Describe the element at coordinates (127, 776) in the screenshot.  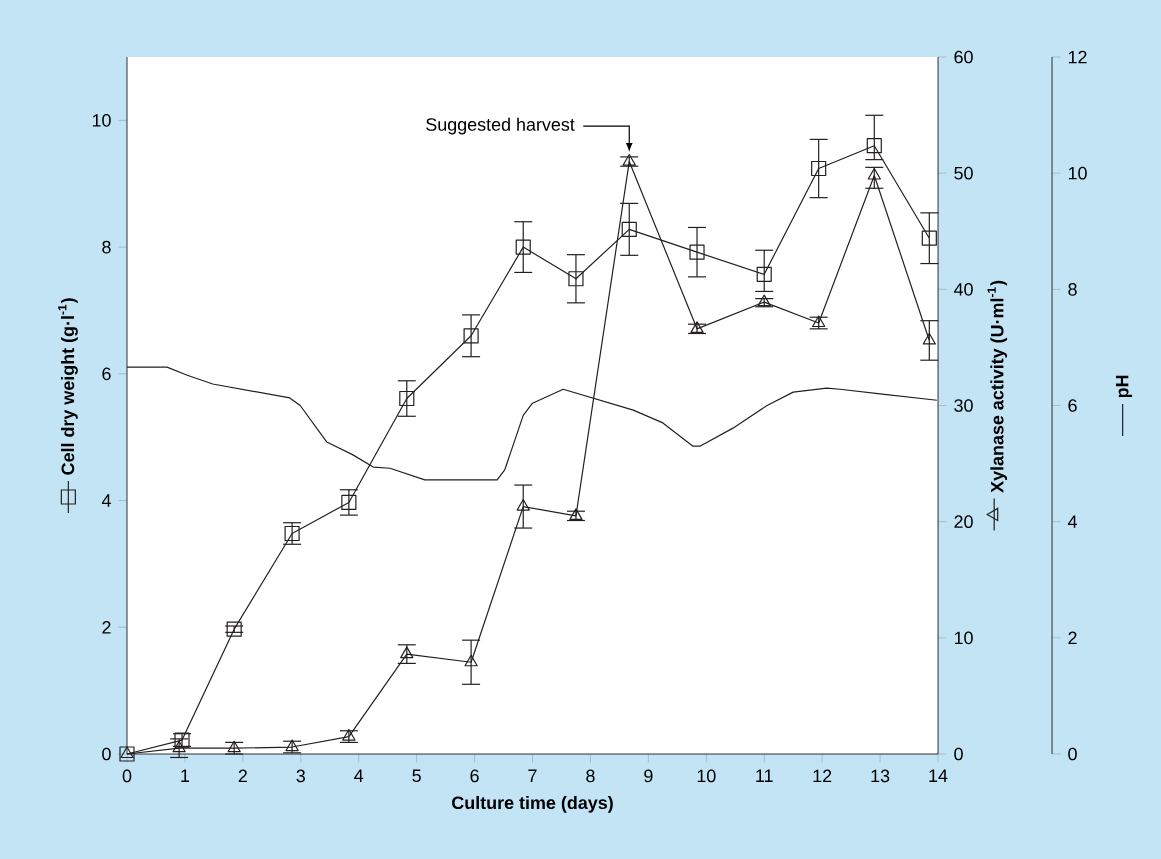
I see `x-tick-label: 0` at that location.